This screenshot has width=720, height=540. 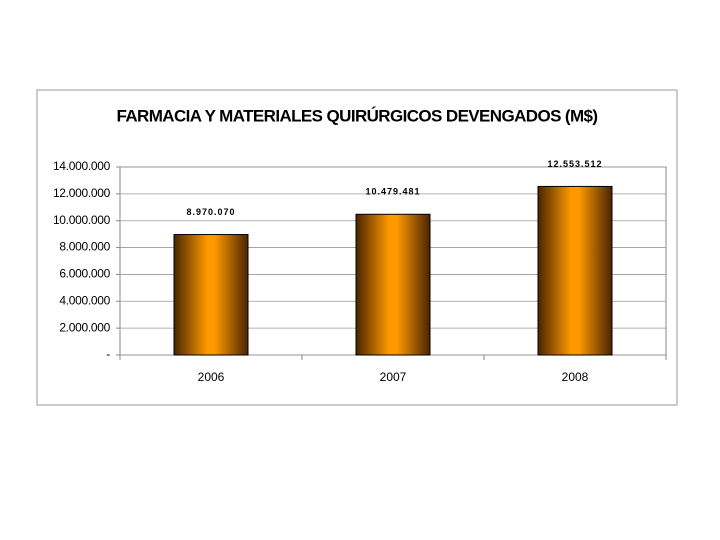 I want to click on y-tick-label: 4.000.000, so click(x=84, y=300).